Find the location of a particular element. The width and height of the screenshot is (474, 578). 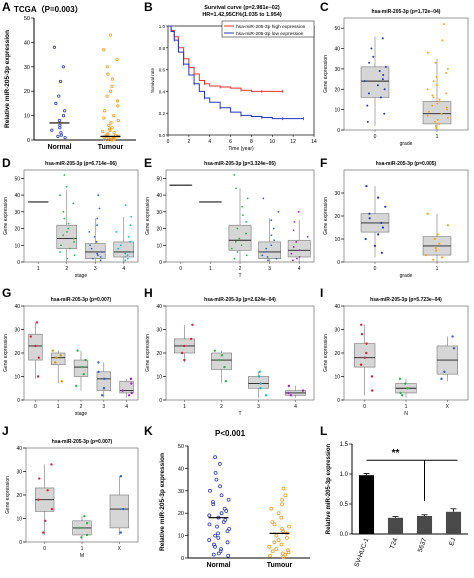

panel-label-l: L is located at coordinates (324, 431).